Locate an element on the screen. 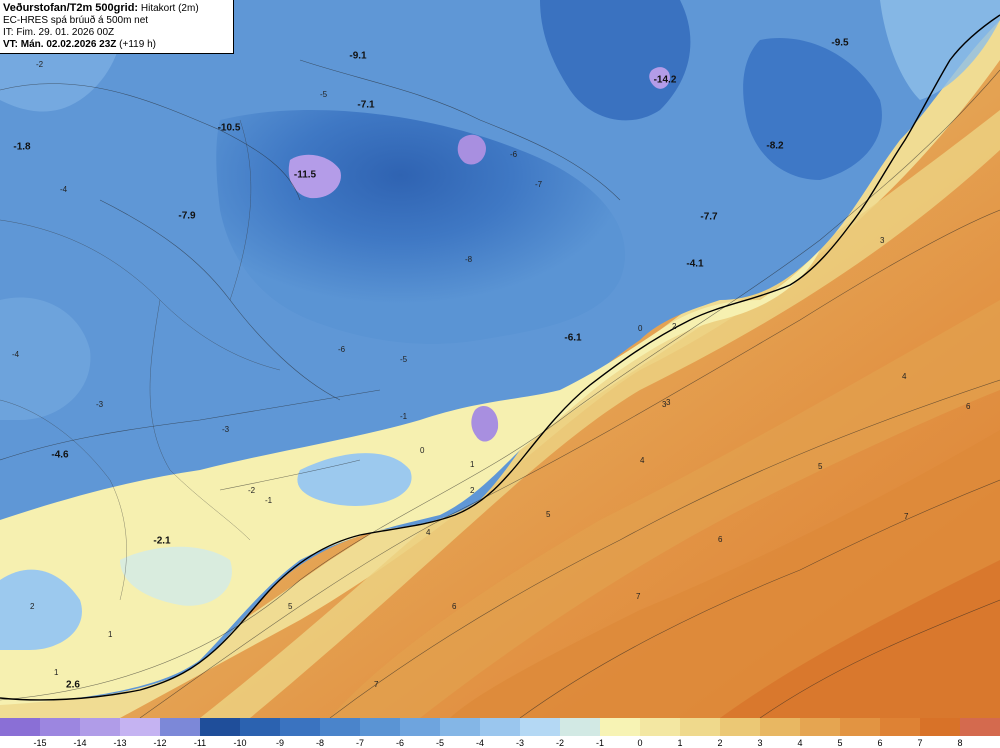 The height and width of the screenshot is (748, 1000). model-line: EC-HRES spá brúuð á 500m net is located at coordinates (76, 20).